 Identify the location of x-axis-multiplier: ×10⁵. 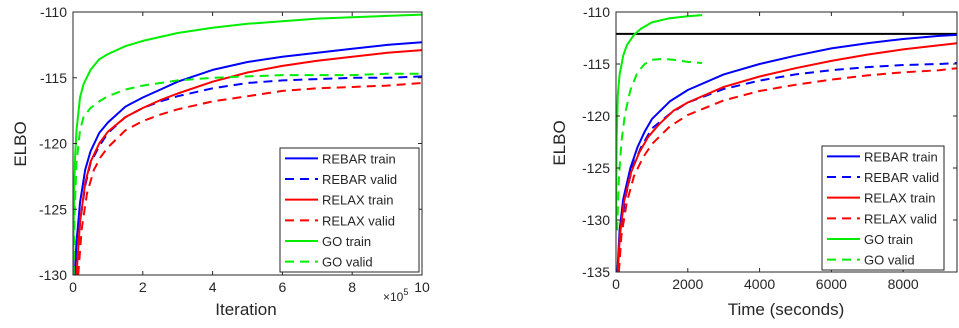
(395, 295).